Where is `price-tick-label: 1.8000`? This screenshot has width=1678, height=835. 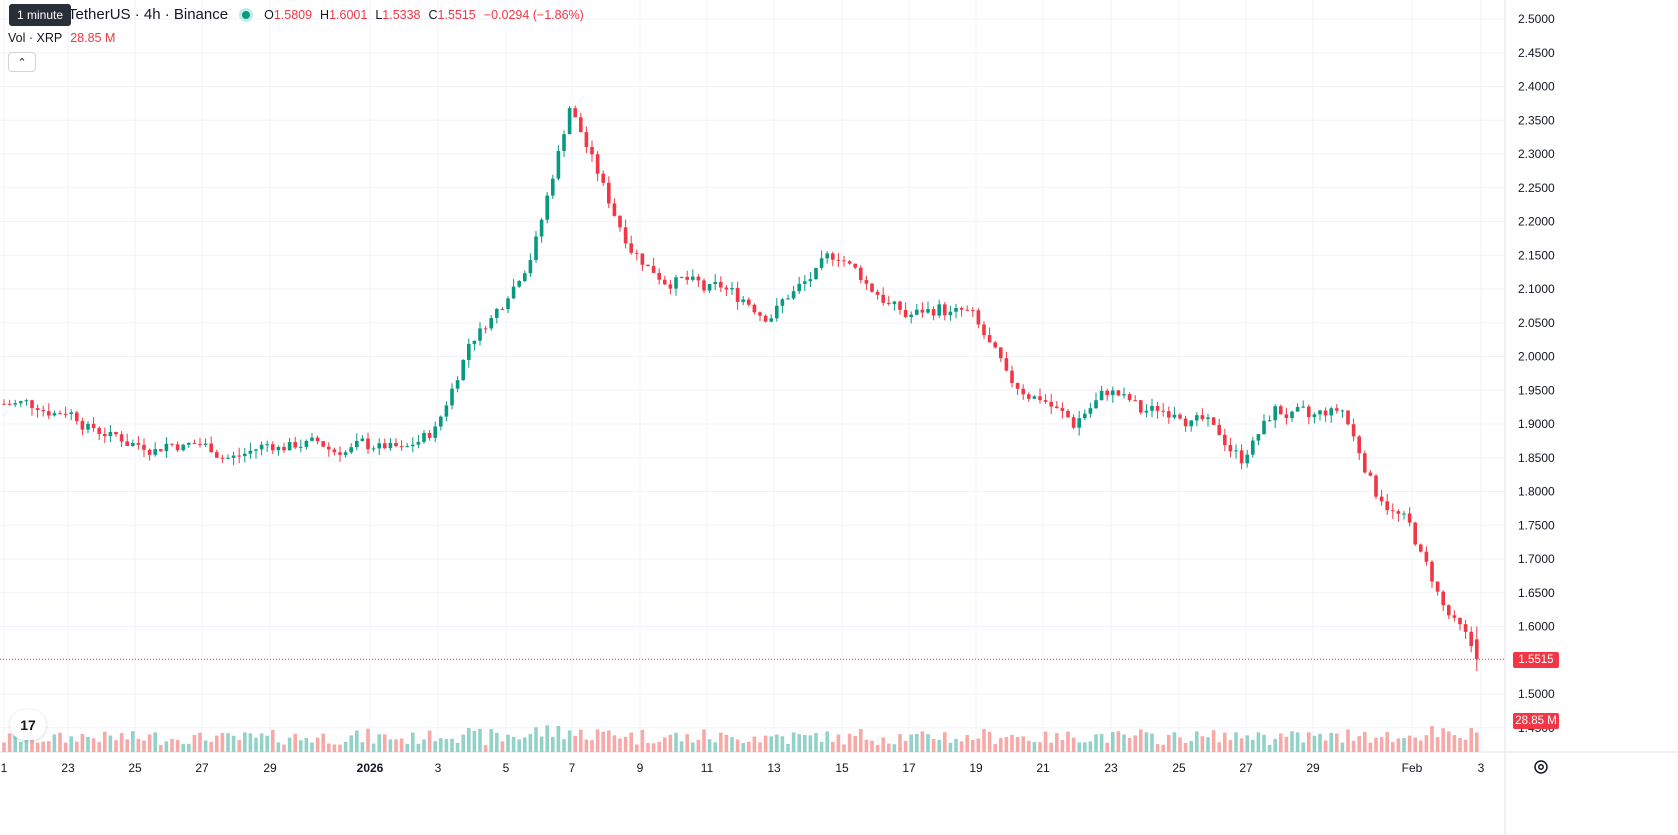
price-tick-label: 1.8000 is located at coordinates (1536, 492).